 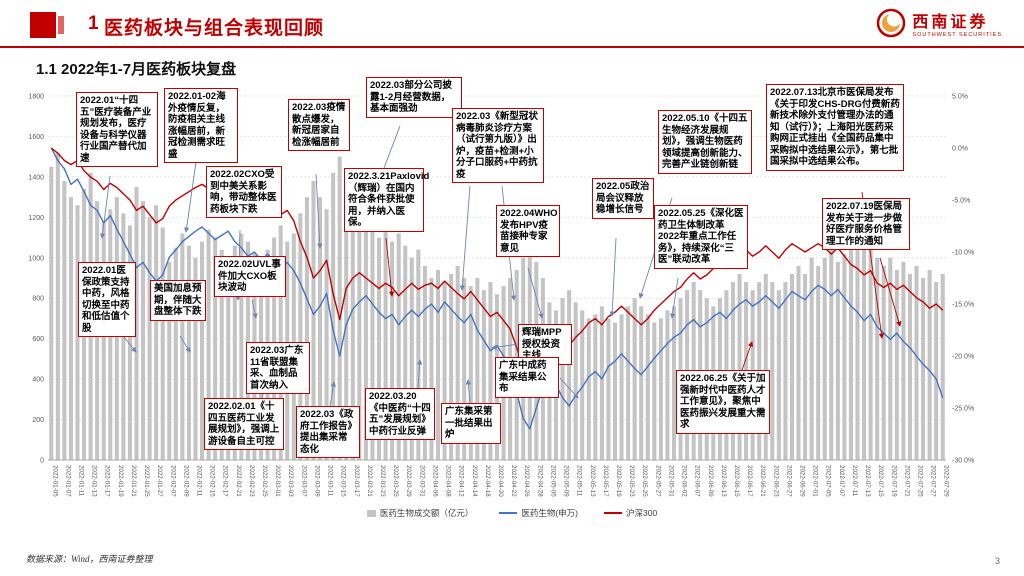 What do you see at coordinates (552, 481) in the screenshot?
I see `svg-text: 2022-05-05` at bounding box center [552, 481].